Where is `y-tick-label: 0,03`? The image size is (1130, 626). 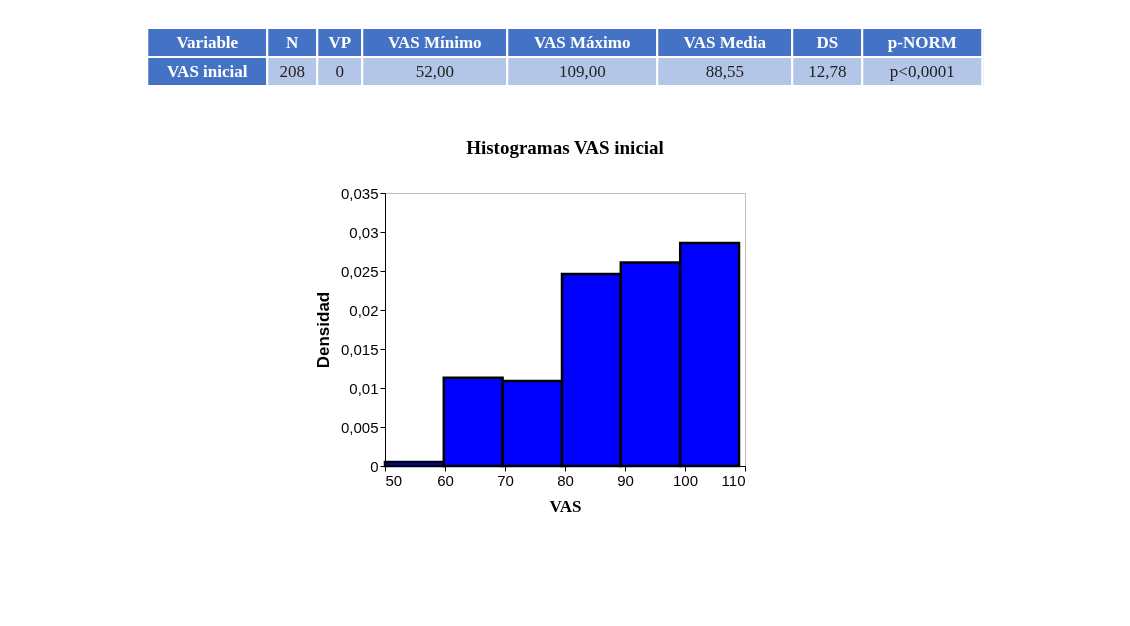 y-tick-label: 0,03 is located at coordinates (364, 232).